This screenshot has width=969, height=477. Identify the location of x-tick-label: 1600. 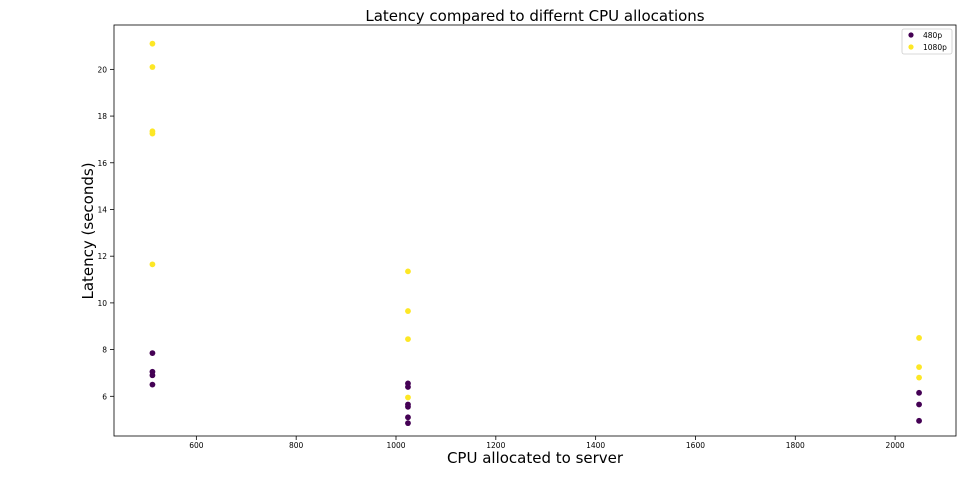
(695, 445).